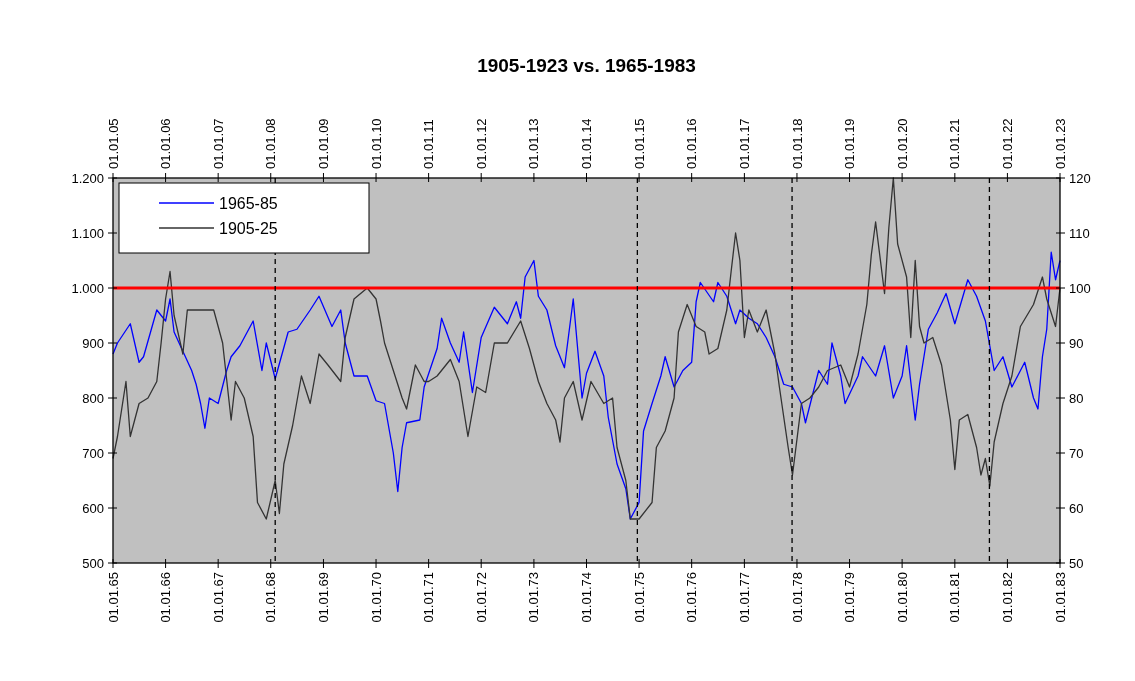 Image resolution: width=1135 pixels, height=681 pixels. I want to click on x-tick-label: 01.01.66, so click(166, 597).